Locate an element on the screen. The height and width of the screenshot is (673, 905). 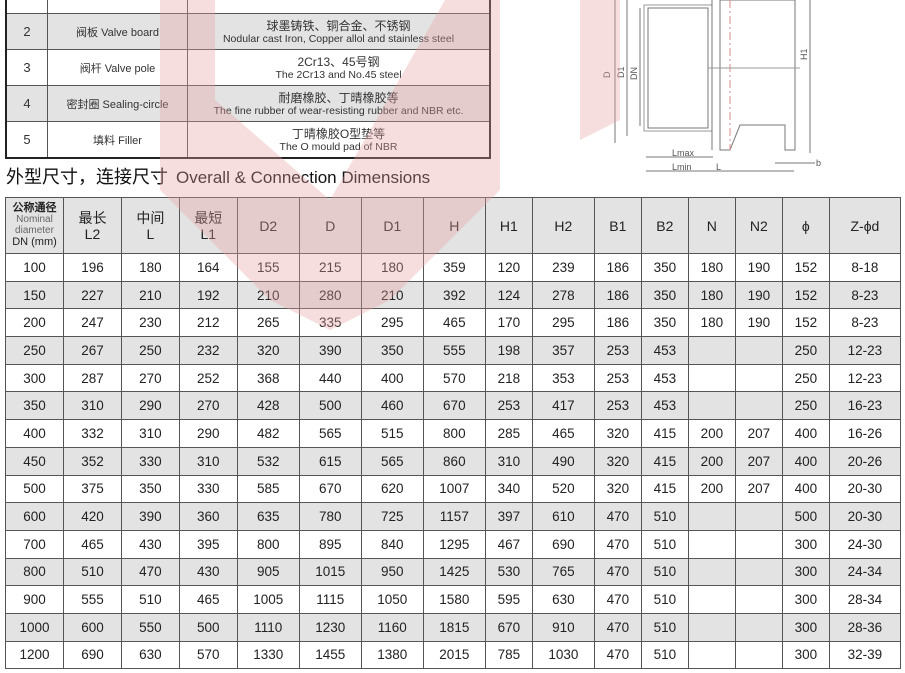
part-name: 阀杆 Valve pole is located at coordinates (117, 67).